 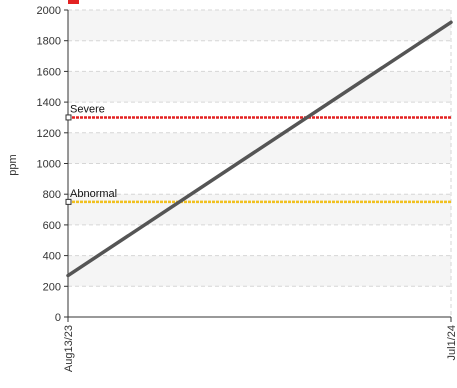 I want to click on x-tick-label: Aug13/23, so click(x=69, y=348).